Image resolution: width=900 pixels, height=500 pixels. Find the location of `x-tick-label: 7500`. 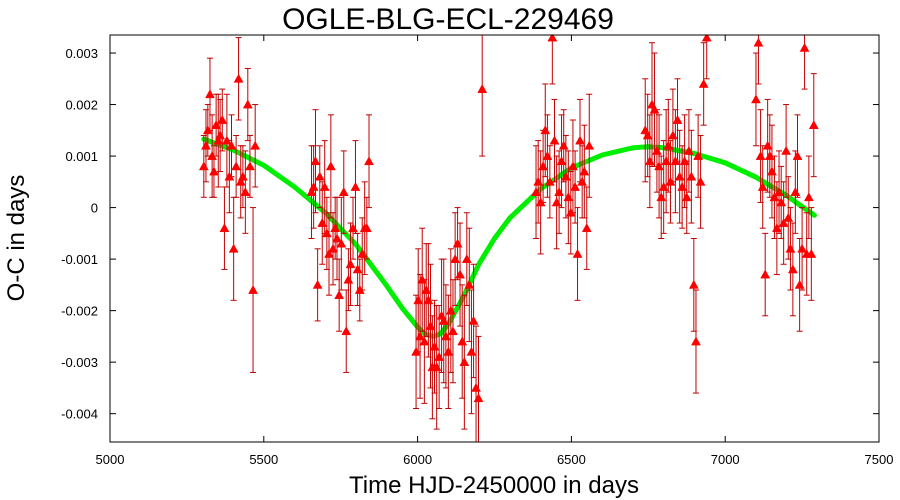

x-tick-label: 7500 is located at coordinates (879, 459).